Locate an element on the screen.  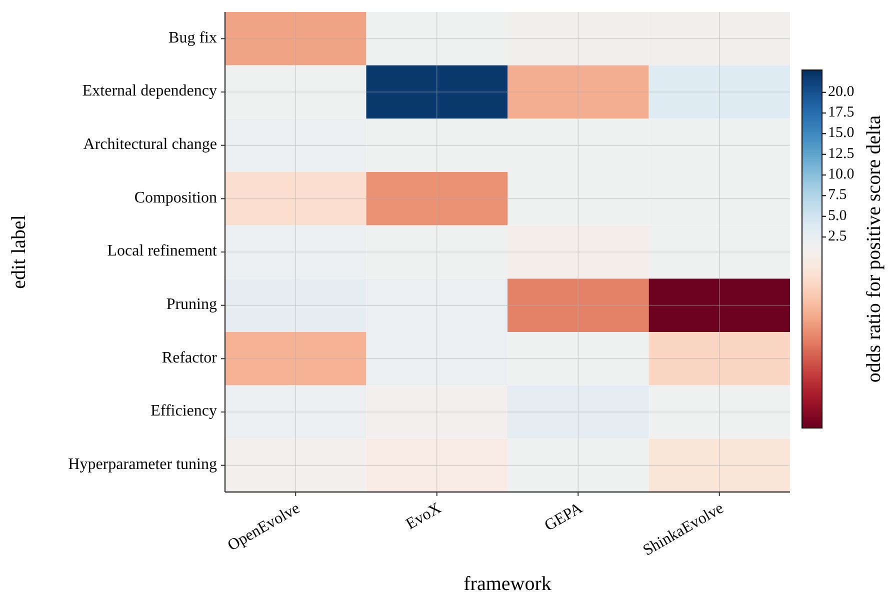
y-tick-label: Bug fix is located at coordinates (192, 37).